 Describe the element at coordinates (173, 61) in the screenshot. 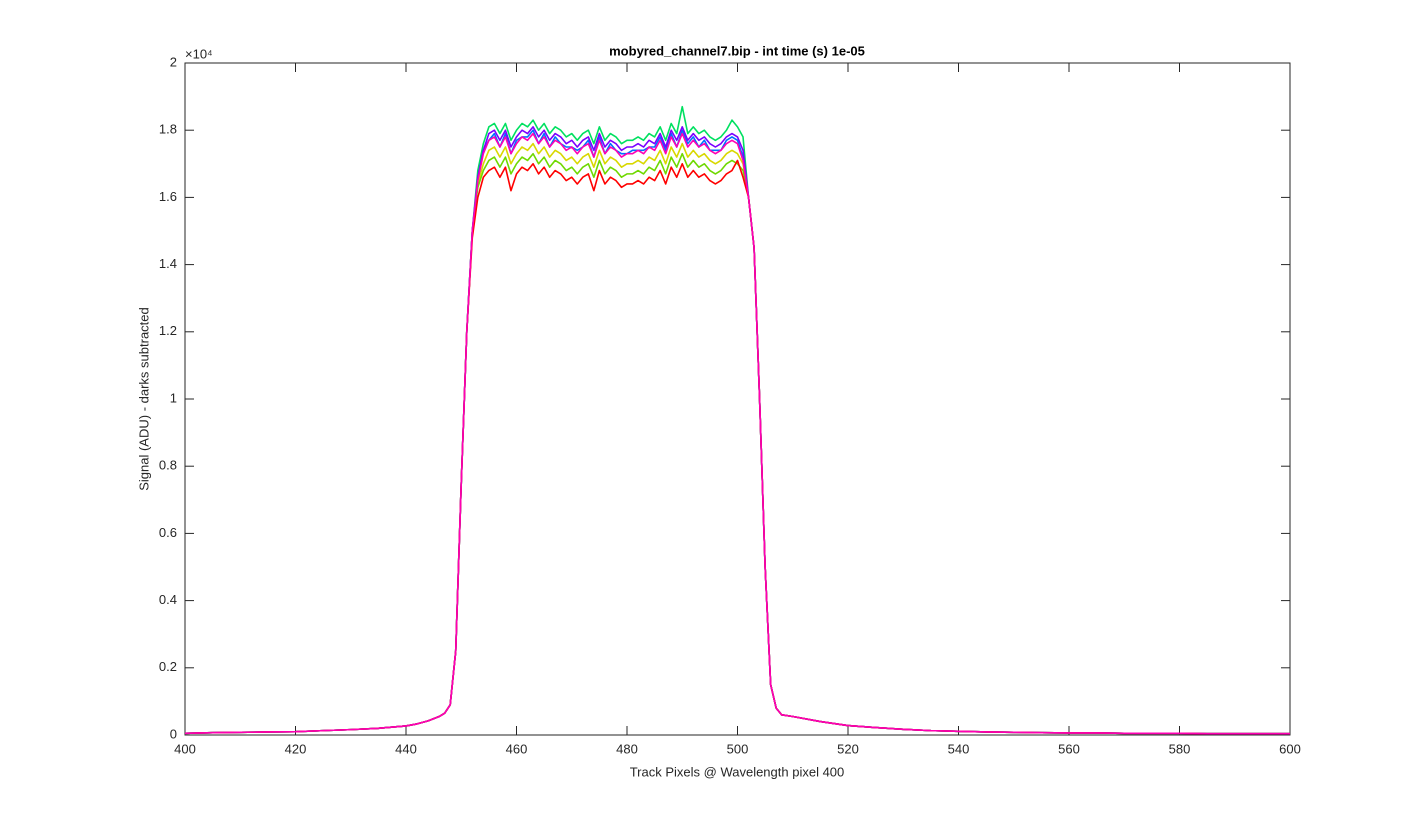

I see `y-tick-label: 2` at that location.